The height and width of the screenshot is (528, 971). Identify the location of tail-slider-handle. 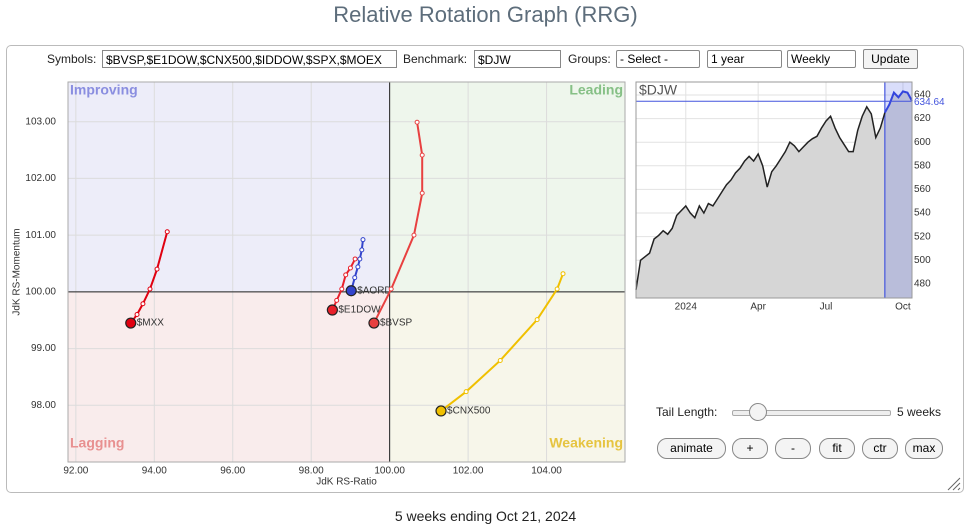
(758, 412).